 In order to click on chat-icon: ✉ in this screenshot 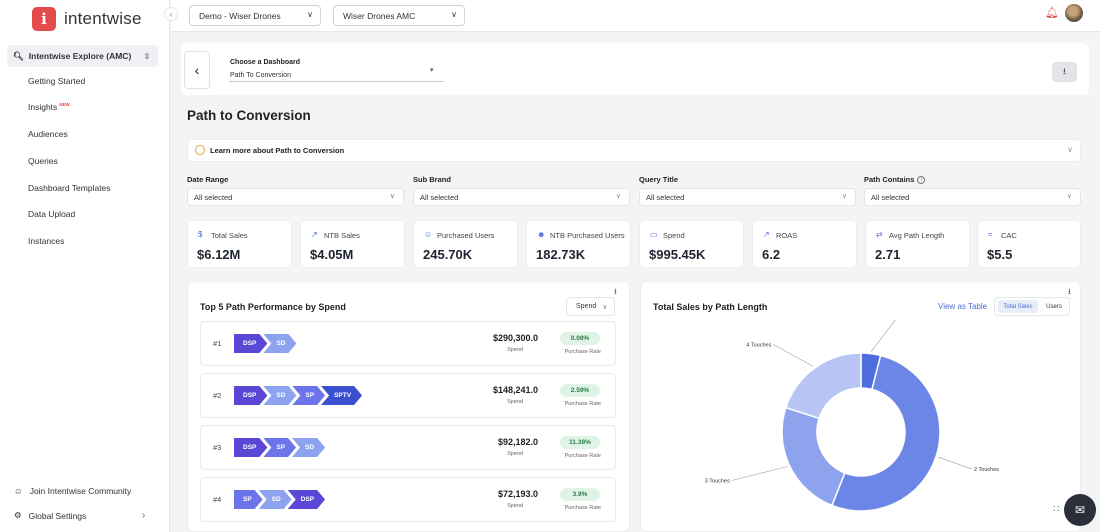, I will do `click(1080, 510)`.